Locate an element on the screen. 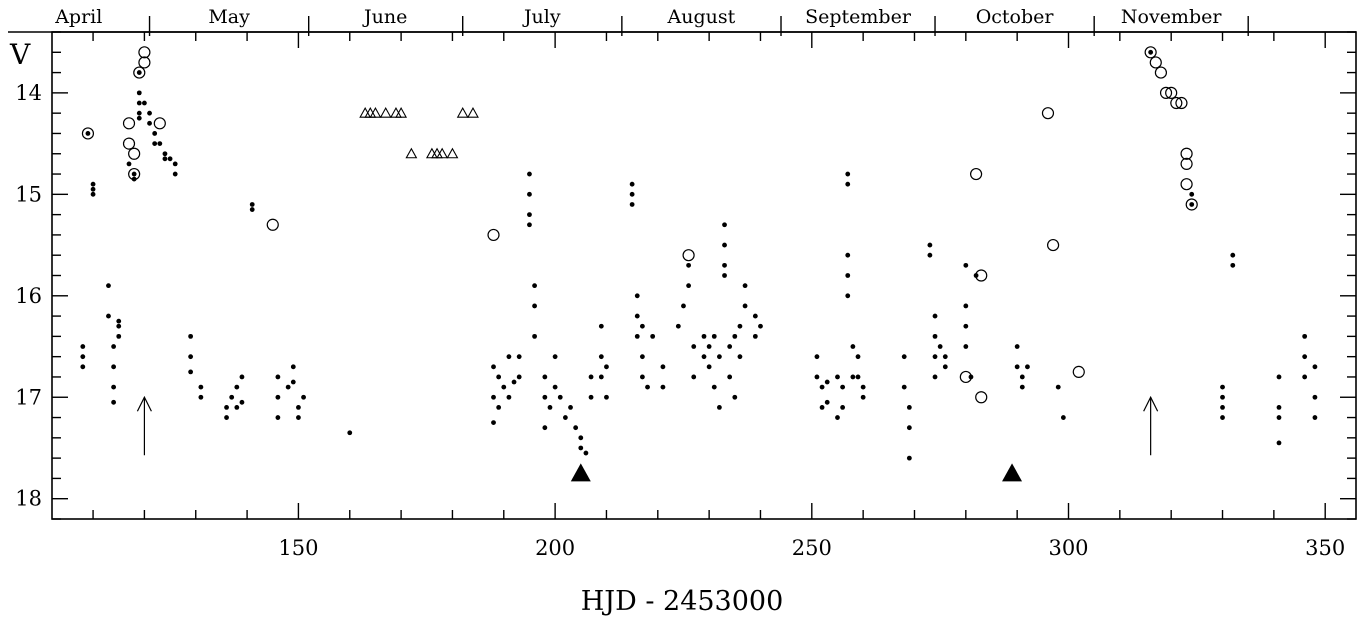 The height and width of the screenshot is (621, 1365). x-tick-label: 250 is located at coordinates (812, 548).